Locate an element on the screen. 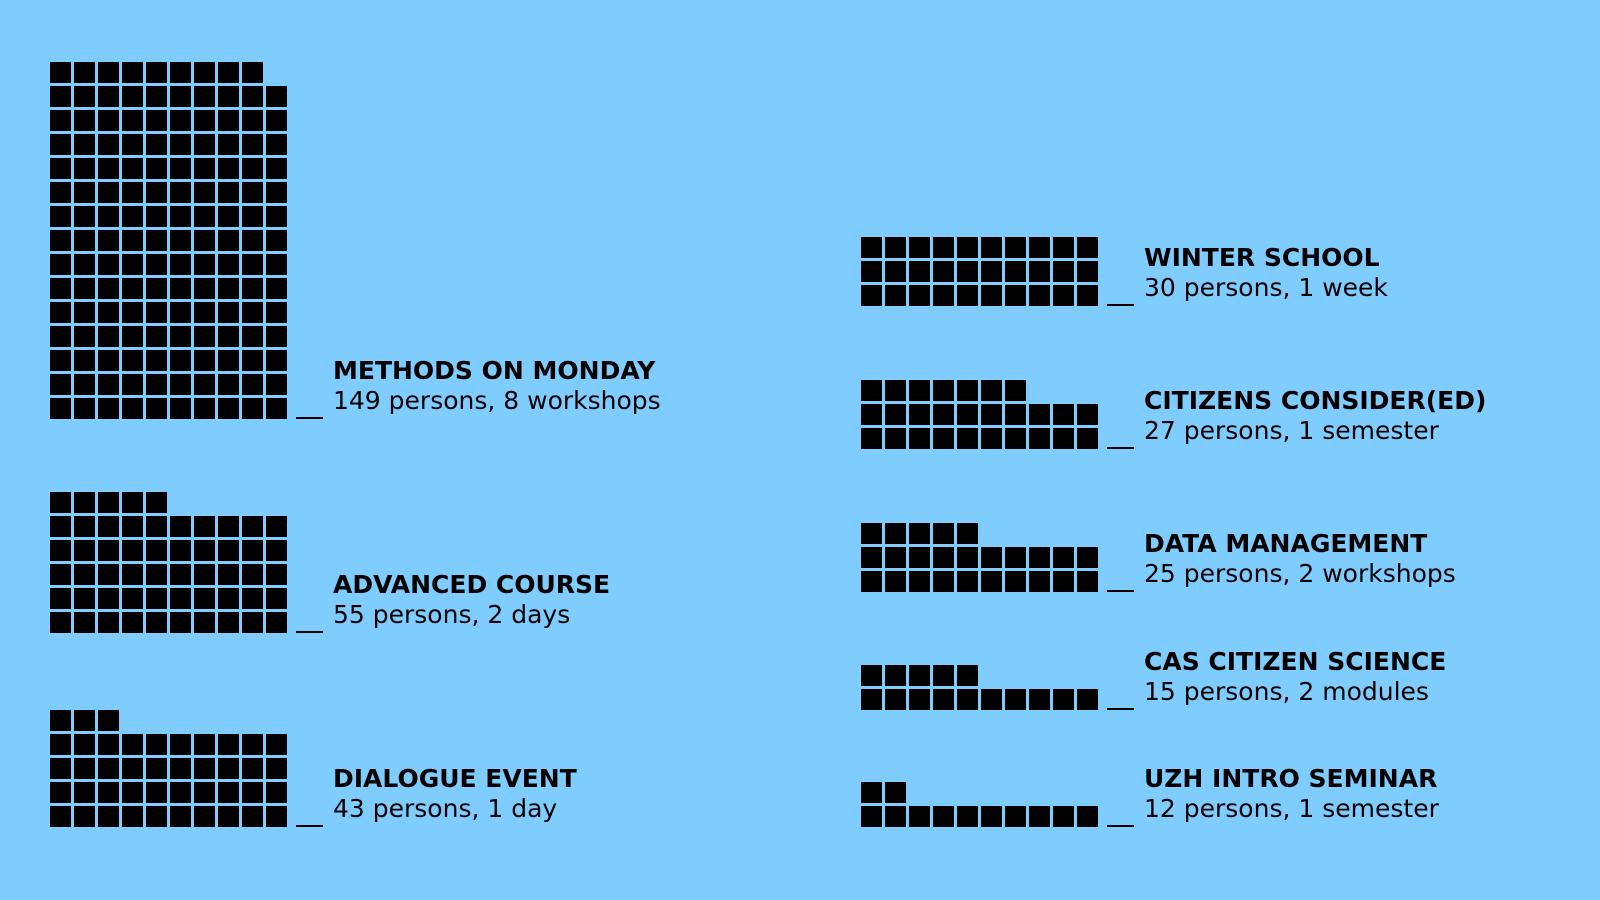 The height and width of the screenshot is (900, 1600). item-title: WINTER SCHOOL is located at coordinates (1262, 257).